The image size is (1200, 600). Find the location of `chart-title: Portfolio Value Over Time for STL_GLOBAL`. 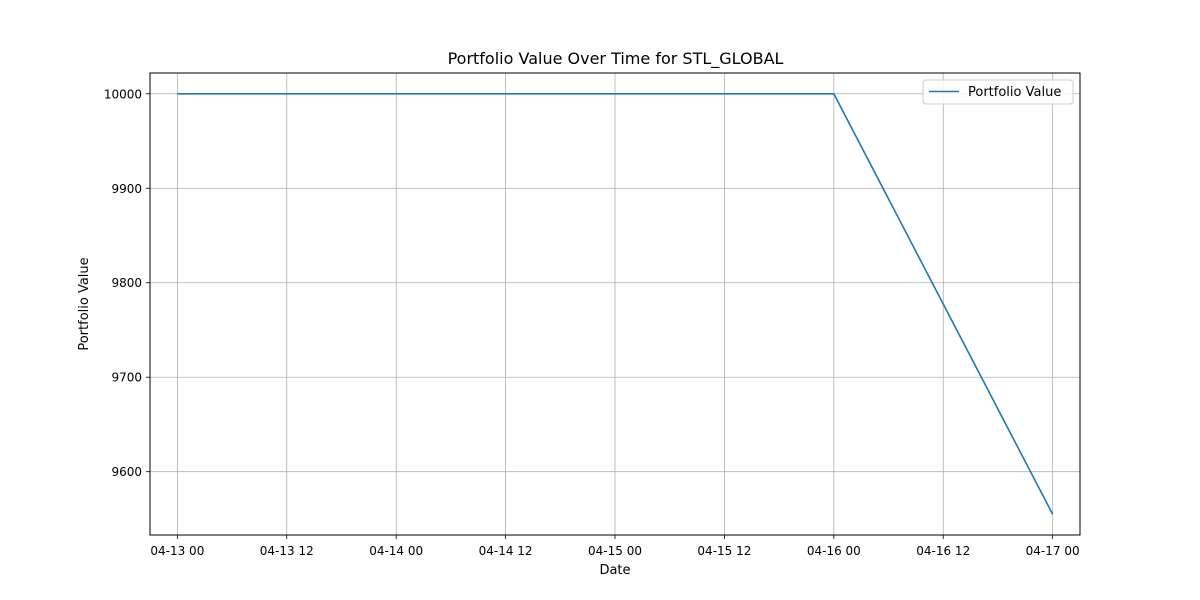

chart-title: Portfolio Value Over Time for STL_GLOBAL is located at coordinates (616, 59).